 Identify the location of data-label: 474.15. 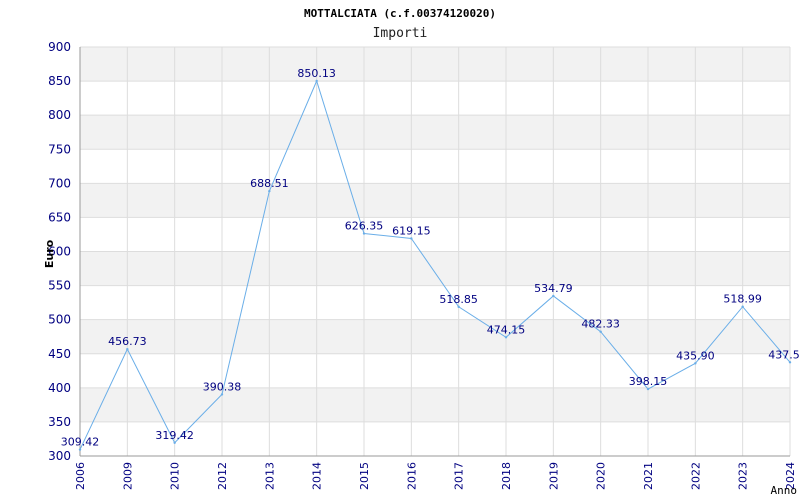
(506, 329).